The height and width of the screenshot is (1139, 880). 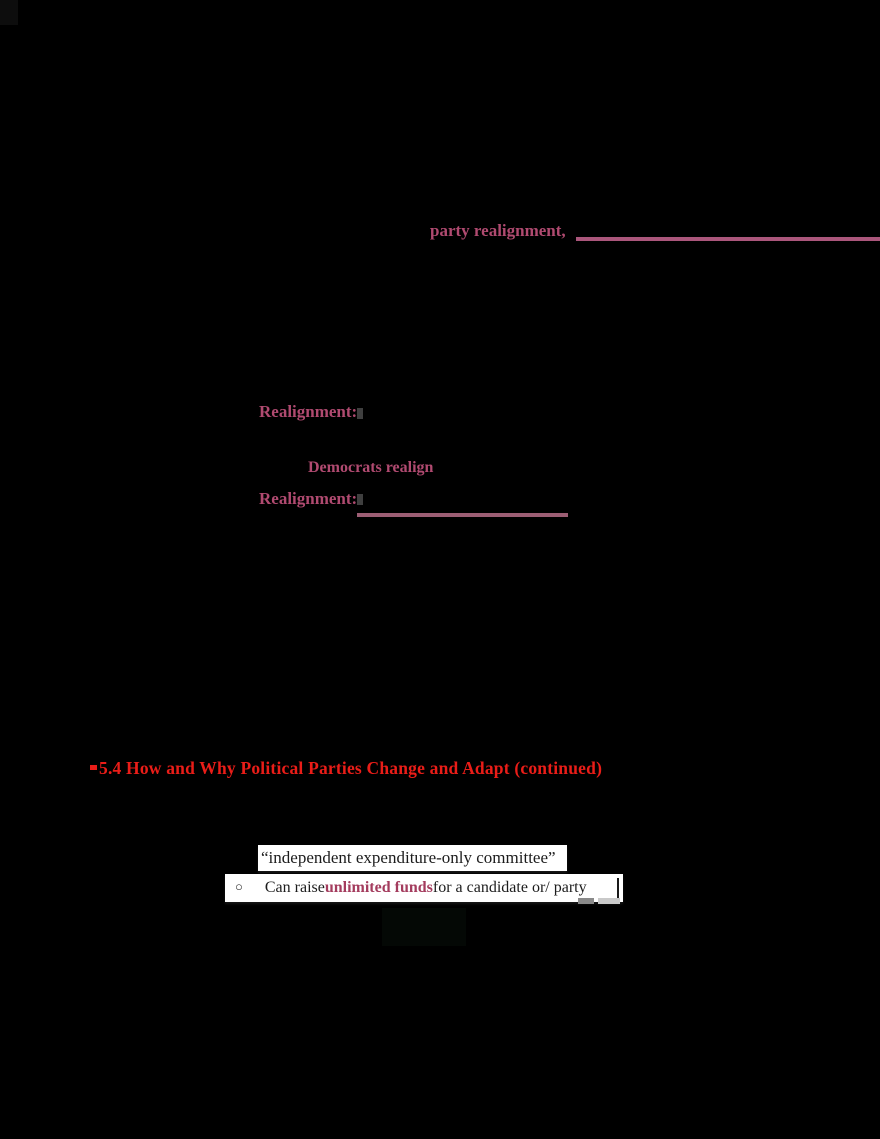 What do you see at coordinates (424, 927) in the screenshot?
I see `faded-tooltip-artifact` at bounding box center [424, 927].